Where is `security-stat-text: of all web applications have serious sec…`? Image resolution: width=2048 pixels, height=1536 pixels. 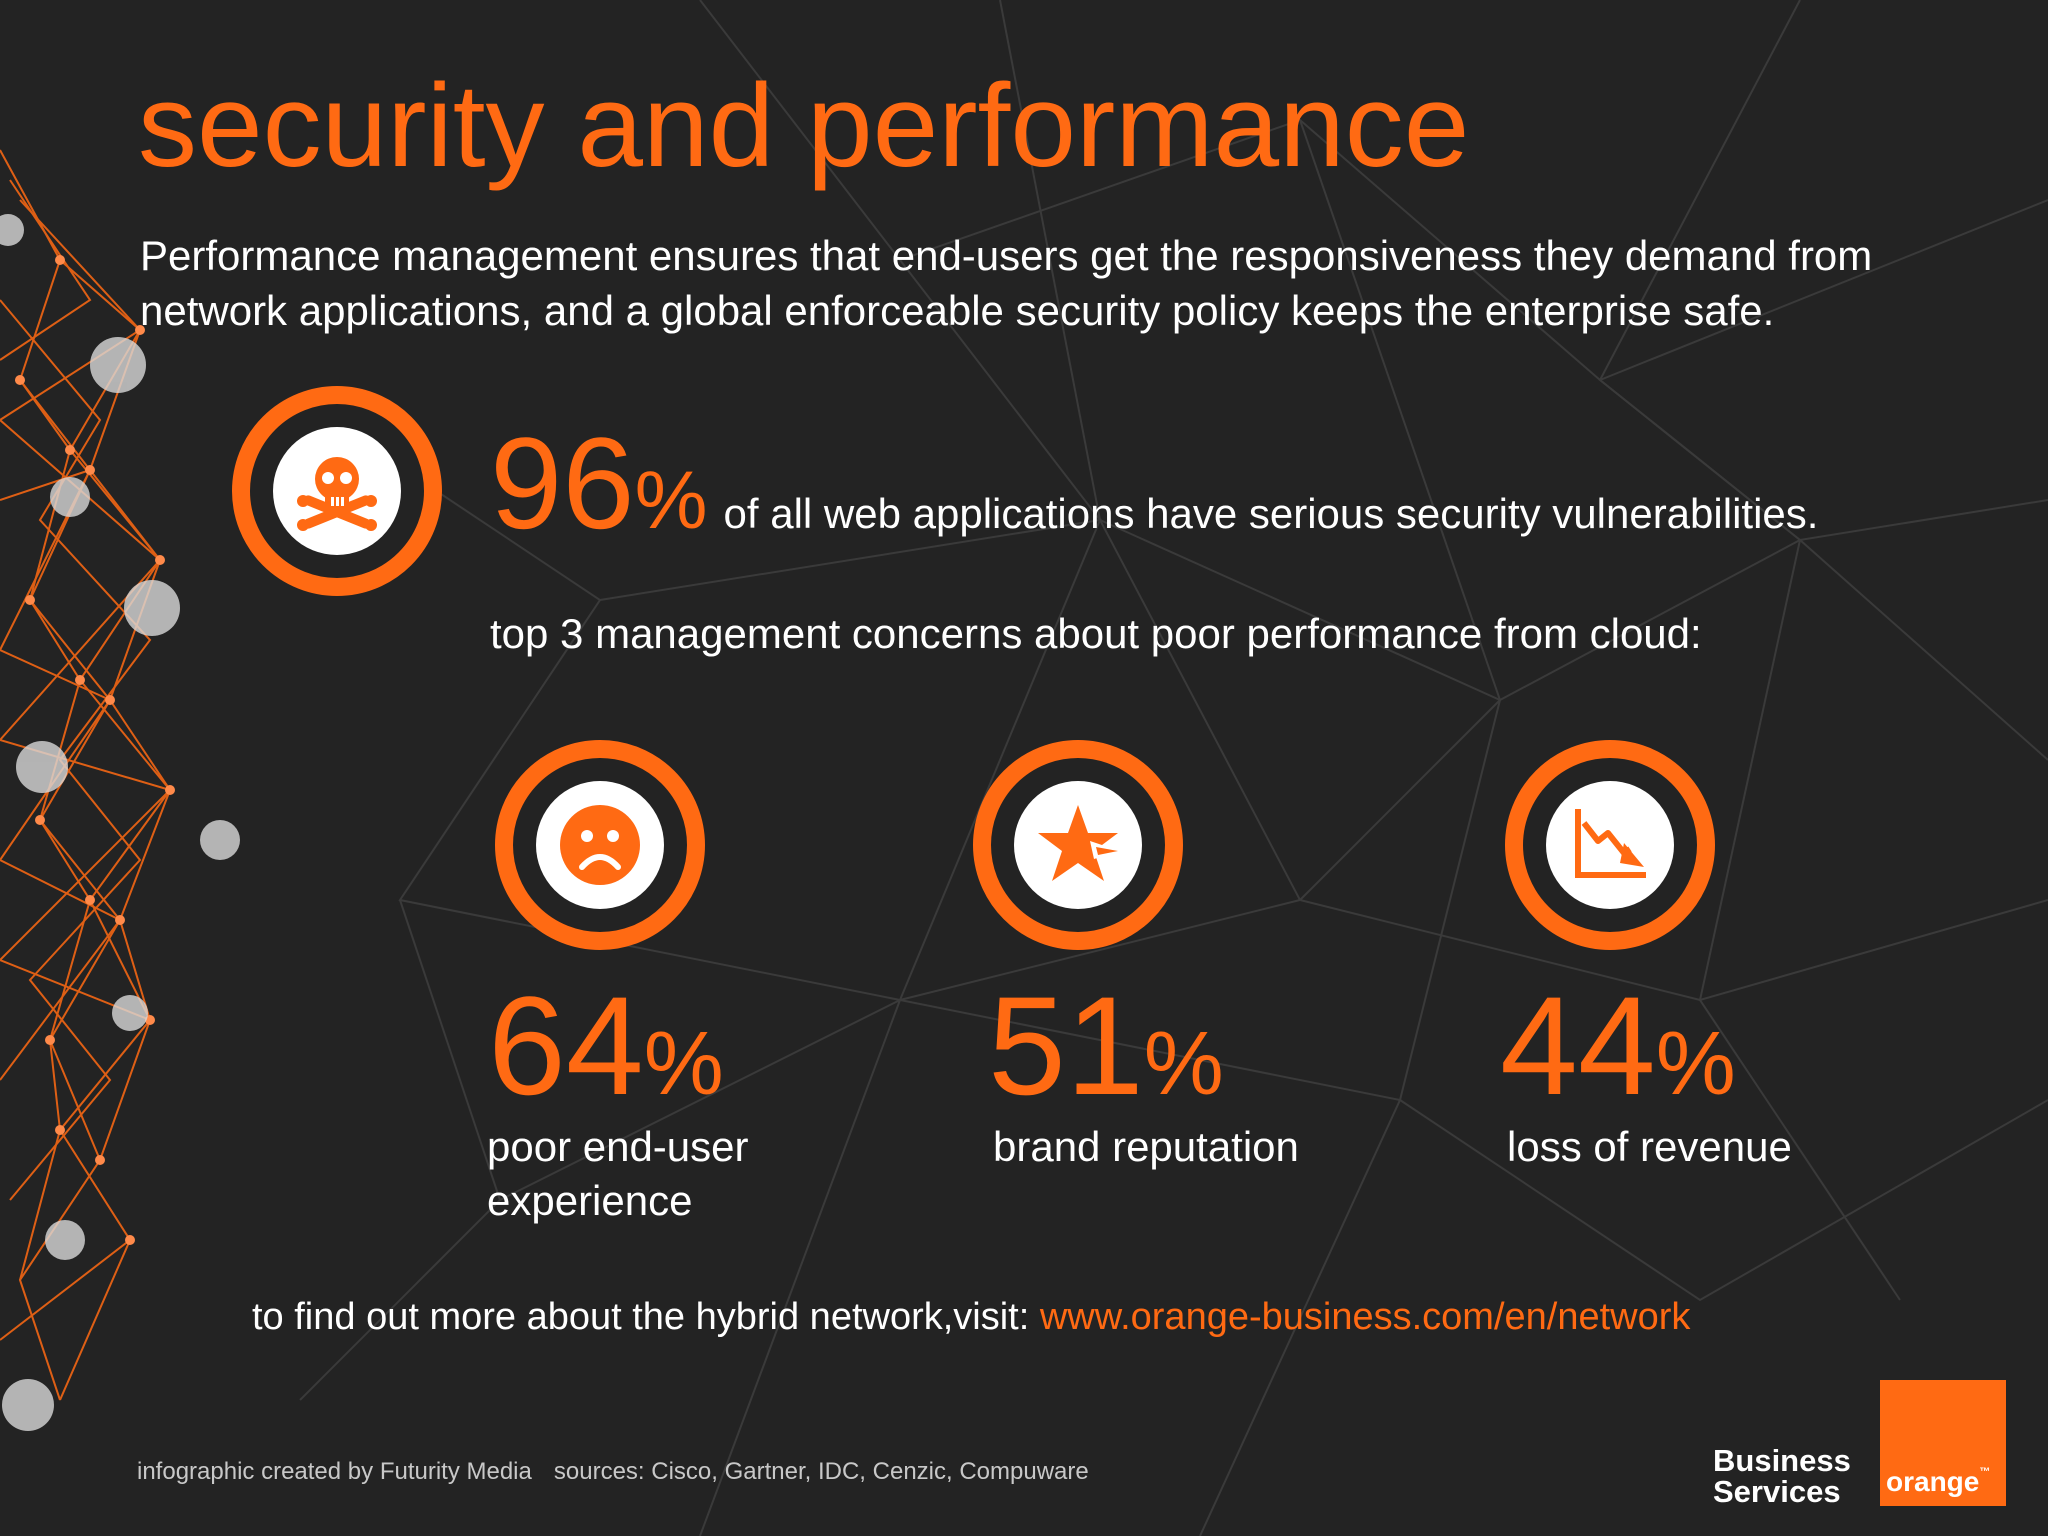 security-stat-text: of all web applications have serious sec… is located at coordinates (1271, 513).